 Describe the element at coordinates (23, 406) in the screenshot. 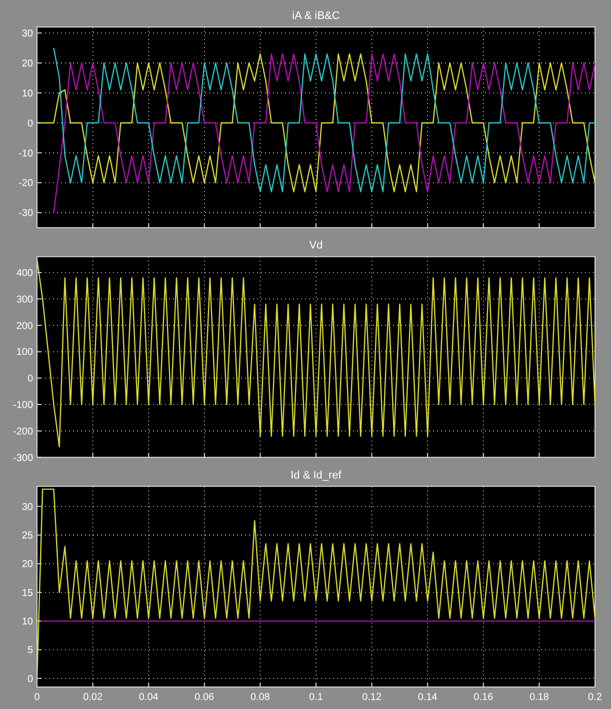

I see `y-tick-label: -100` at that location.